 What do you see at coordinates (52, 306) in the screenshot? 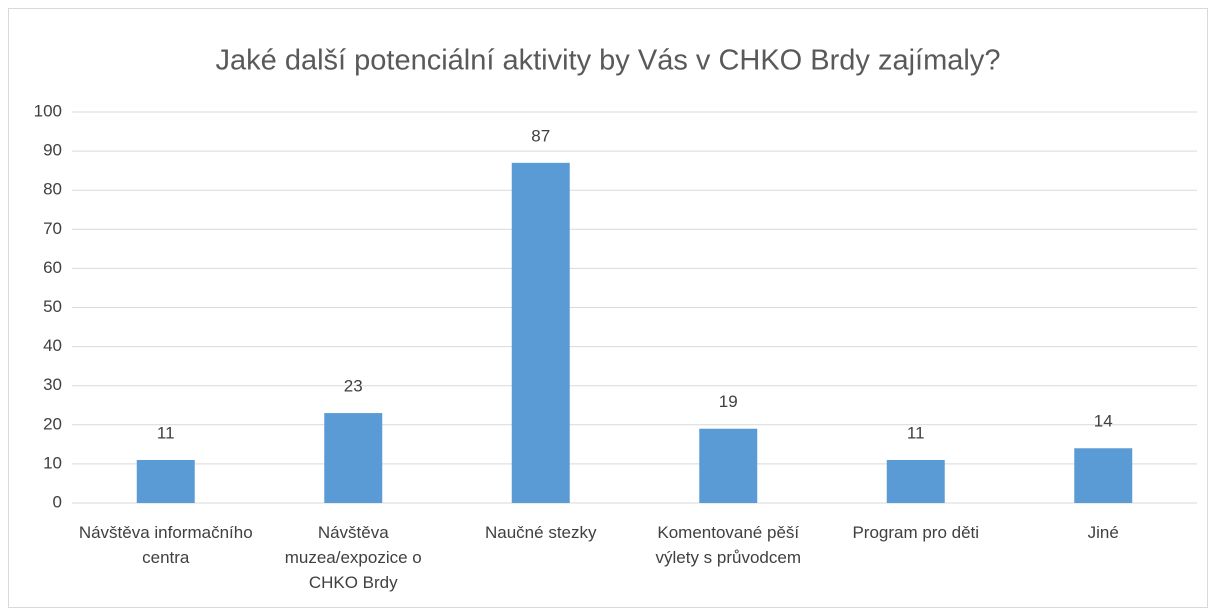
I see `y-tick-label: 50` at bounding box center [52, 306].